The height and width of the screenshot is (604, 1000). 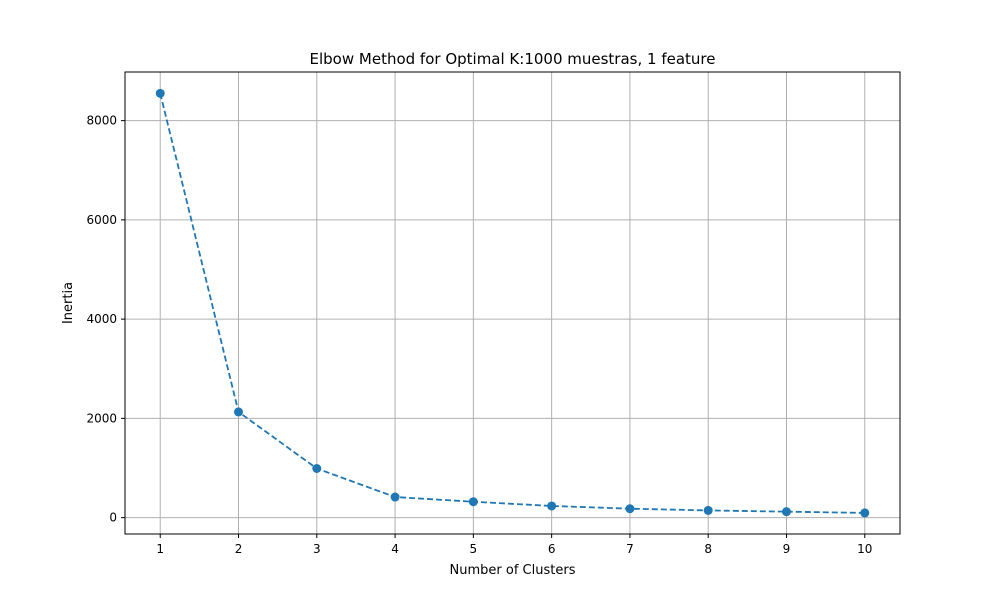 I want to click on x-tick-label: 9, so click(x=787, y=549).